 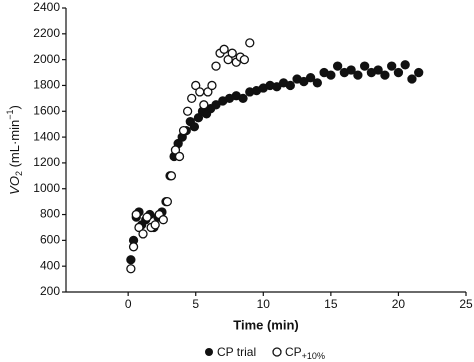 What do you see at coordinates (50, 240) in the screenshot?
I see `y-tick-label: 600` at bounding box center [50, 240].